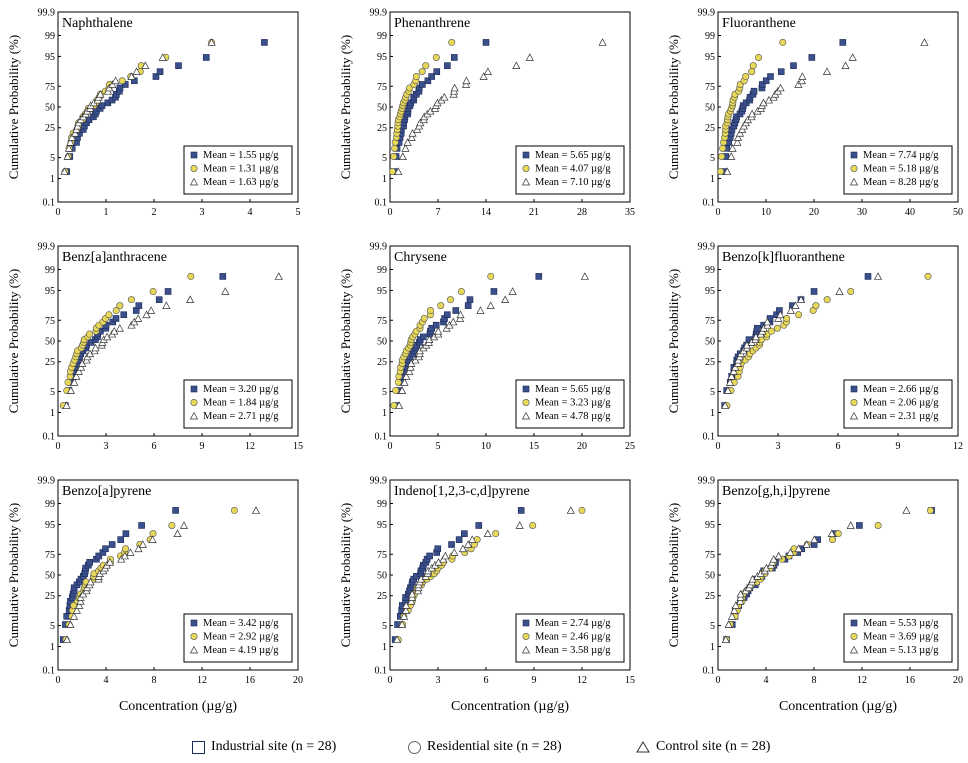 Image resolution: width=968 pixels, height=763 pixels. What do you see at coordinates (643, 747) in the screenshot?
I see `control-triangle-icon` at bounding box center [643, 747].